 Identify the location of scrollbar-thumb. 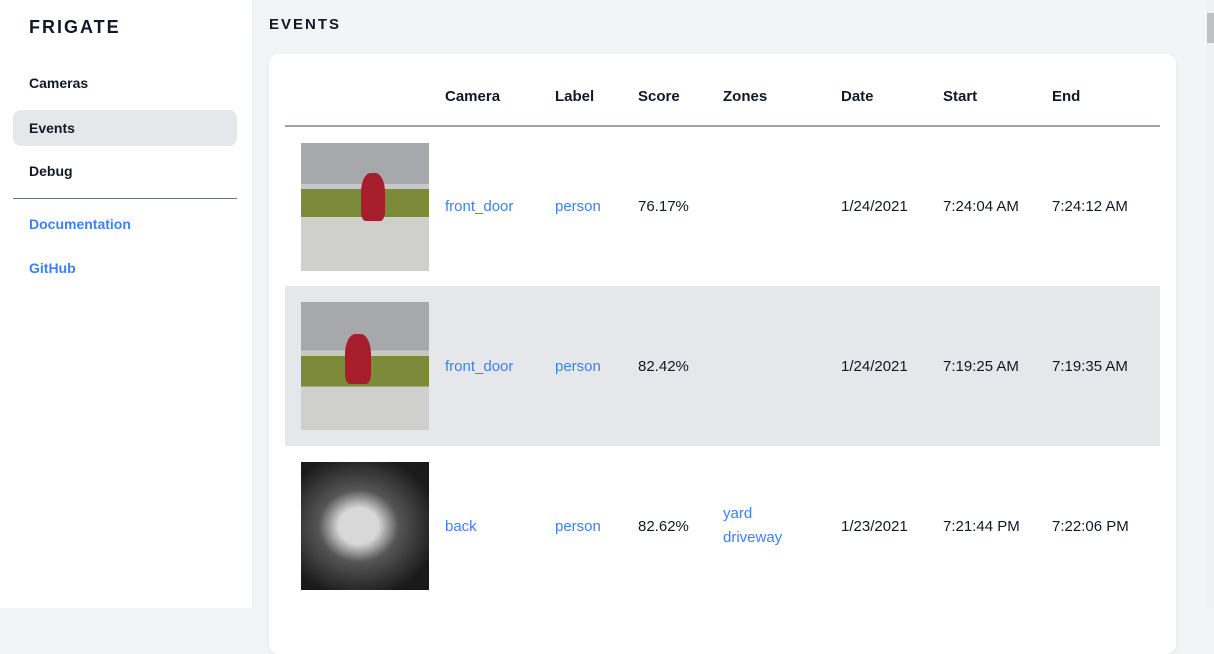
(1210, 28).